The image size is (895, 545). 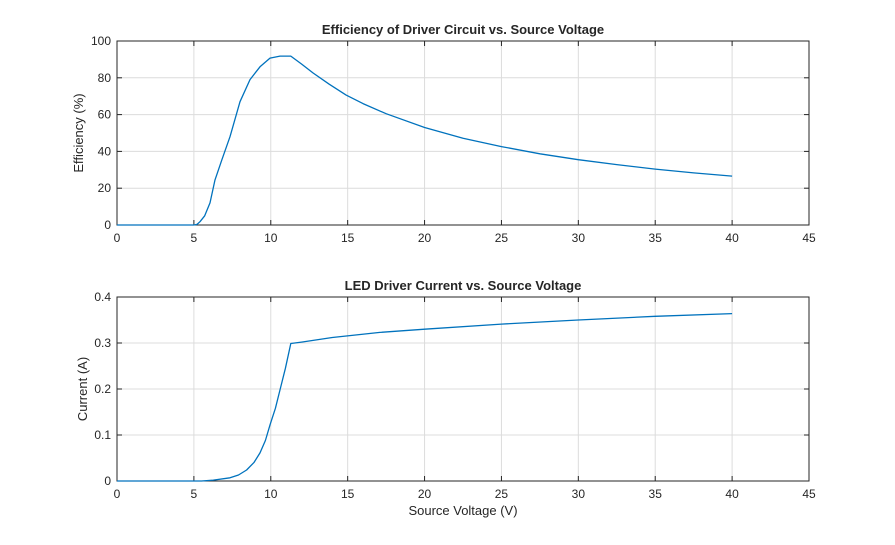 What do you see at coordinates (102, 297) in the screenshot?
I see `y-tick-label: 0.4` at bounding box center [102, 297].